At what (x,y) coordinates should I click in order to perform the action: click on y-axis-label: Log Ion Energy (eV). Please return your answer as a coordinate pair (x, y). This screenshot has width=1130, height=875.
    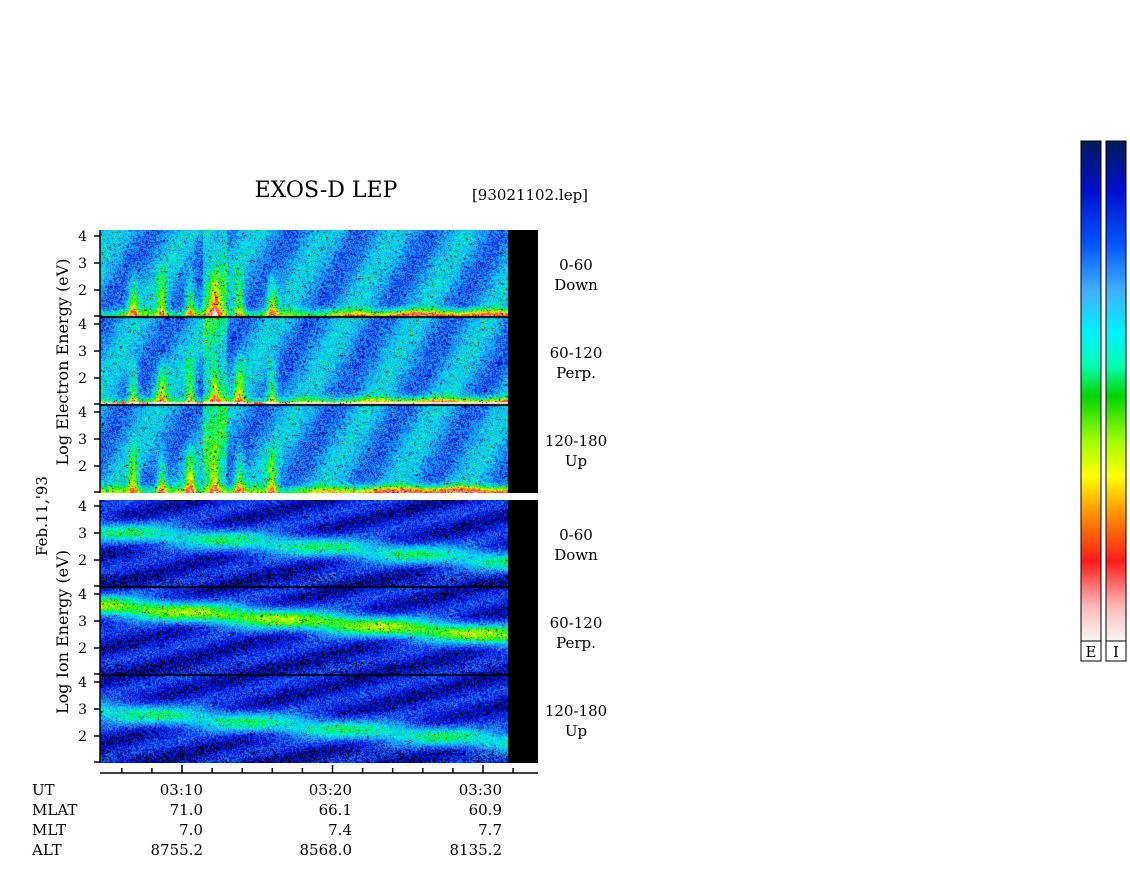
    Looking at the image, I should click on (62, 632).